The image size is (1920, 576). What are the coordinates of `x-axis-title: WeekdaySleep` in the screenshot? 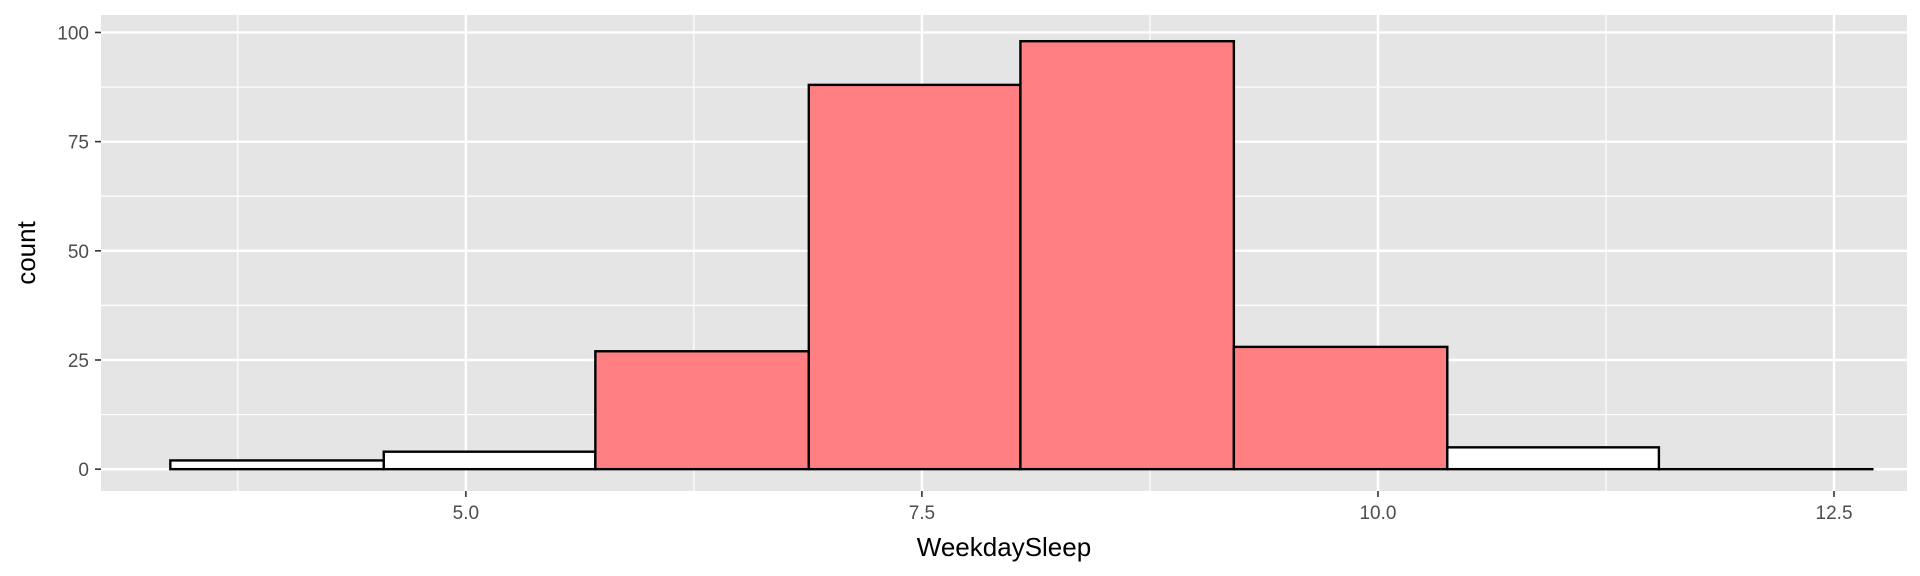 It's located at (1004, 547).